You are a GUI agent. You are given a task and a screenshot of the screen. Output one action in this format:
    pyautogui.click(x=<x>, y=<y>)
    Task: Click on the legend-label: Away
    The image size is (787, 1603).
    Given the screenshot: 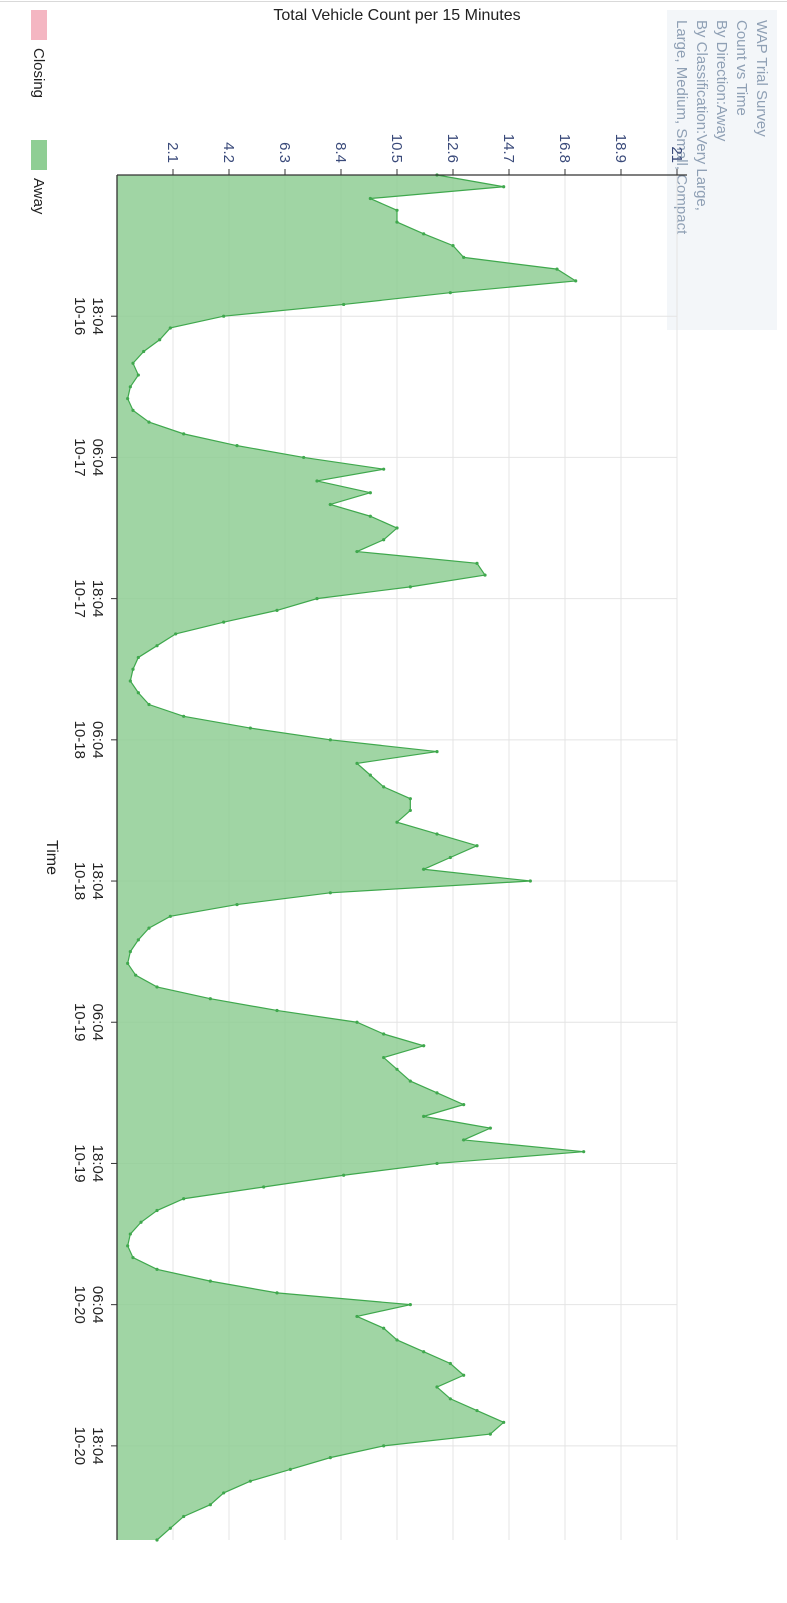 What is the action you would take?
    pyautogui.click(x=38, y=196)
    